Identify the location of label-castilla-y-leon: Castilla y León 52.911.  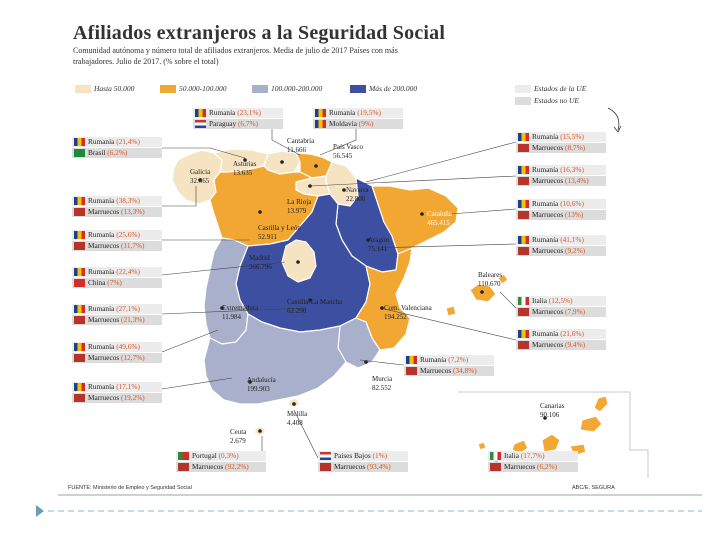
(279, 232).